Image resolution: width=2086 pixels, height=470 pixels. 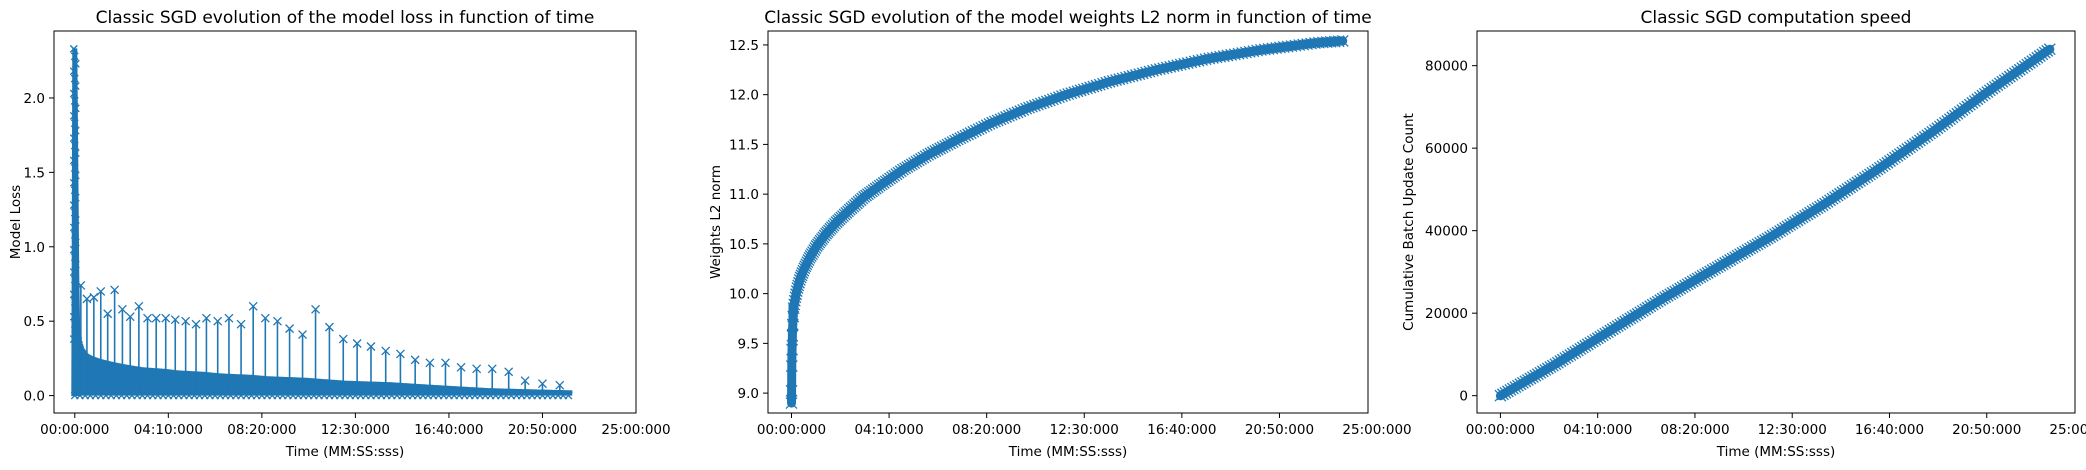 I want to click on y-tick-label: 10.0, so click(x=744, y=295).